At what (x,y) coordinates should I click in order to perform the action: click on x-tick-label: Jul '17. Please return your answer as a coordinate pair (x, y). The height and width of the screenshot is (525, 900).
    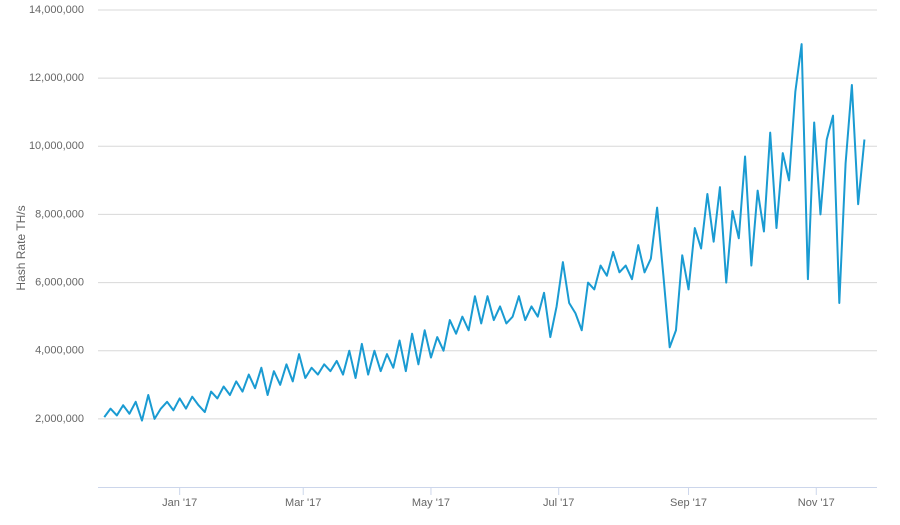
    Looking at the image, I should click on (558, 503).